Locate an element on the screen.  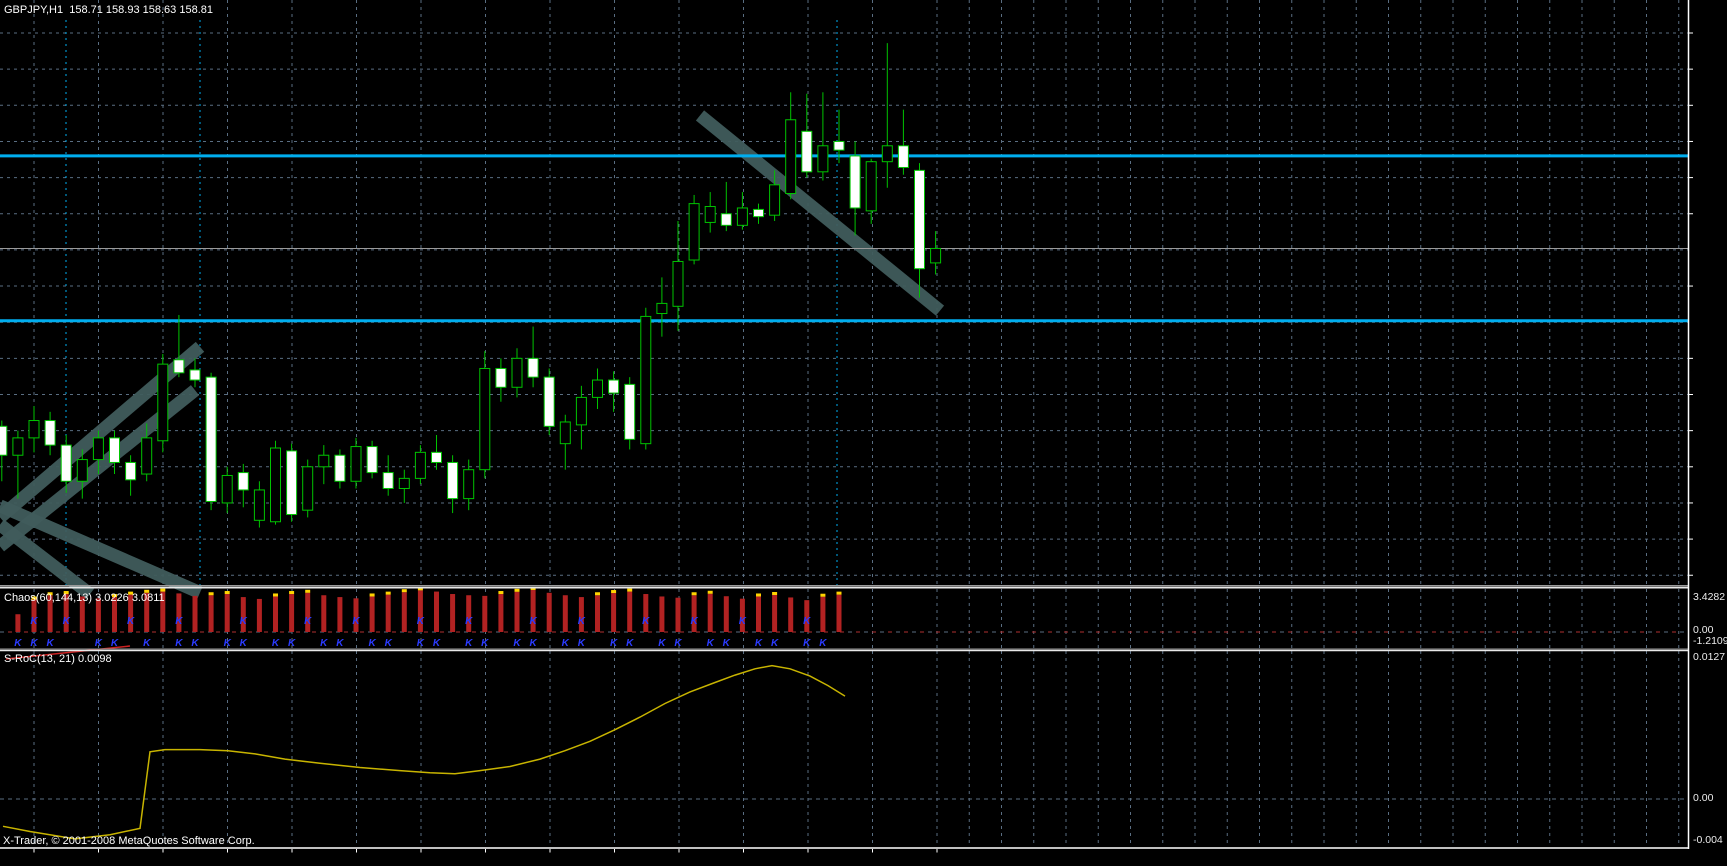
chaos-scale-zero: 0.00 is located at coordinates (1703, 630).